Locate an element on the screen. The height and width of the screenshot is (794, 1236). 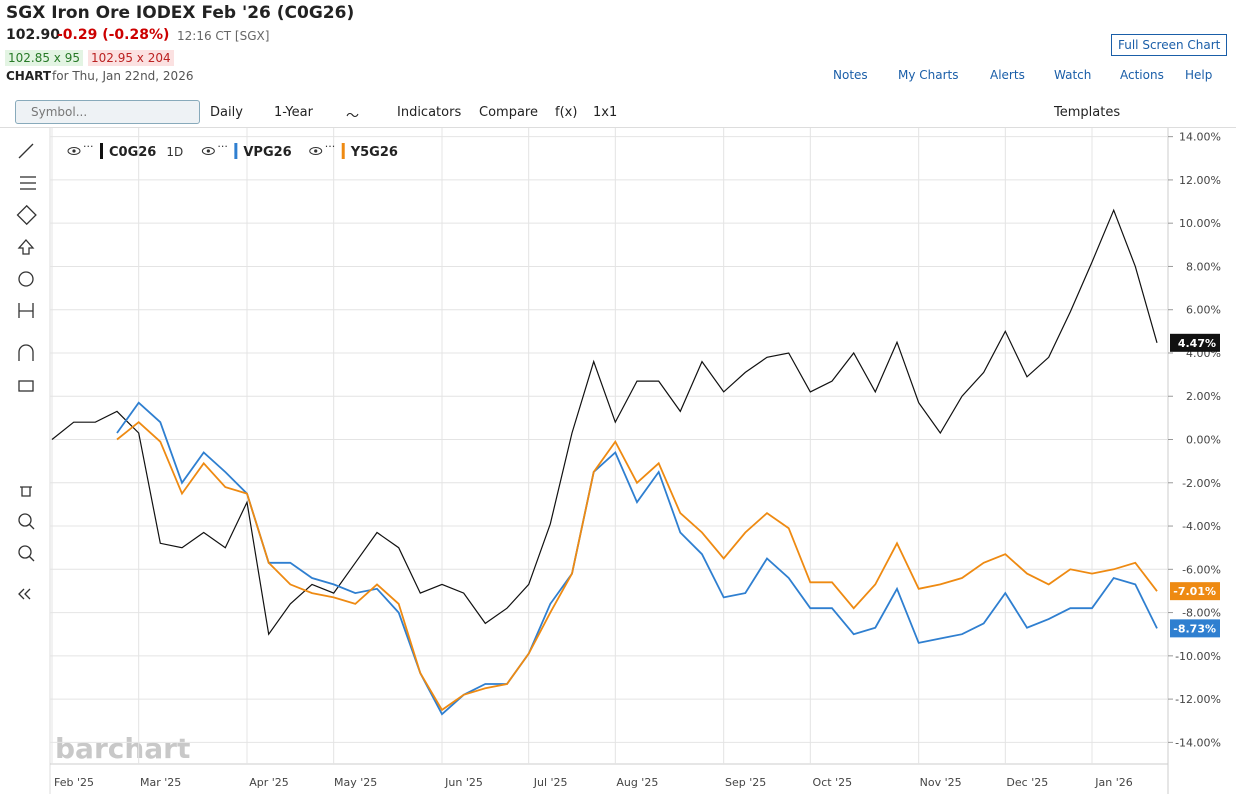
alerts-link: Alerts is located at coordinates (1007, 75).